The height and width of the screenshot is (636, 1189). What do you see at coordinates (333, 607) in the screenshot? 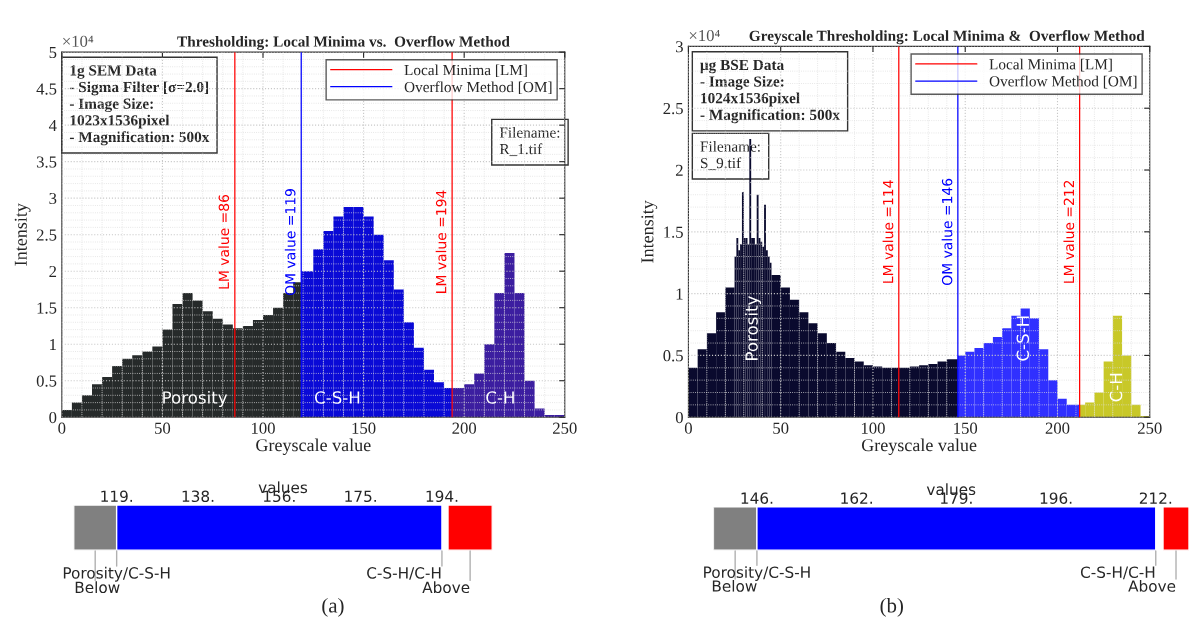
I see `annotation: (a)` at bounding box center [333, 607].